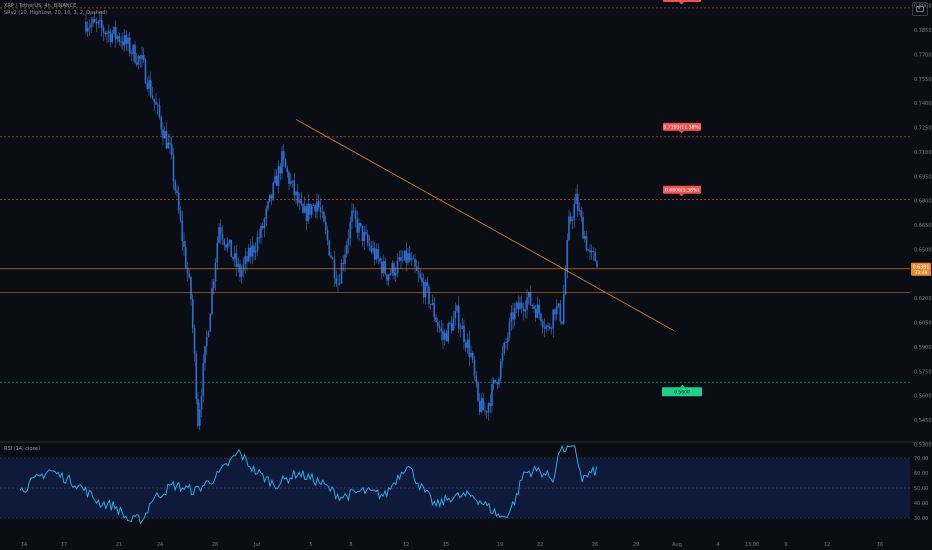 The height and width of the screenshot is (550, 932). What do you see at coordinates (40, 6) in the screenshot?
I see `symbol-legend: XRP / TetherUS, 4h, BINANCE` at bounding box center [40, 6].